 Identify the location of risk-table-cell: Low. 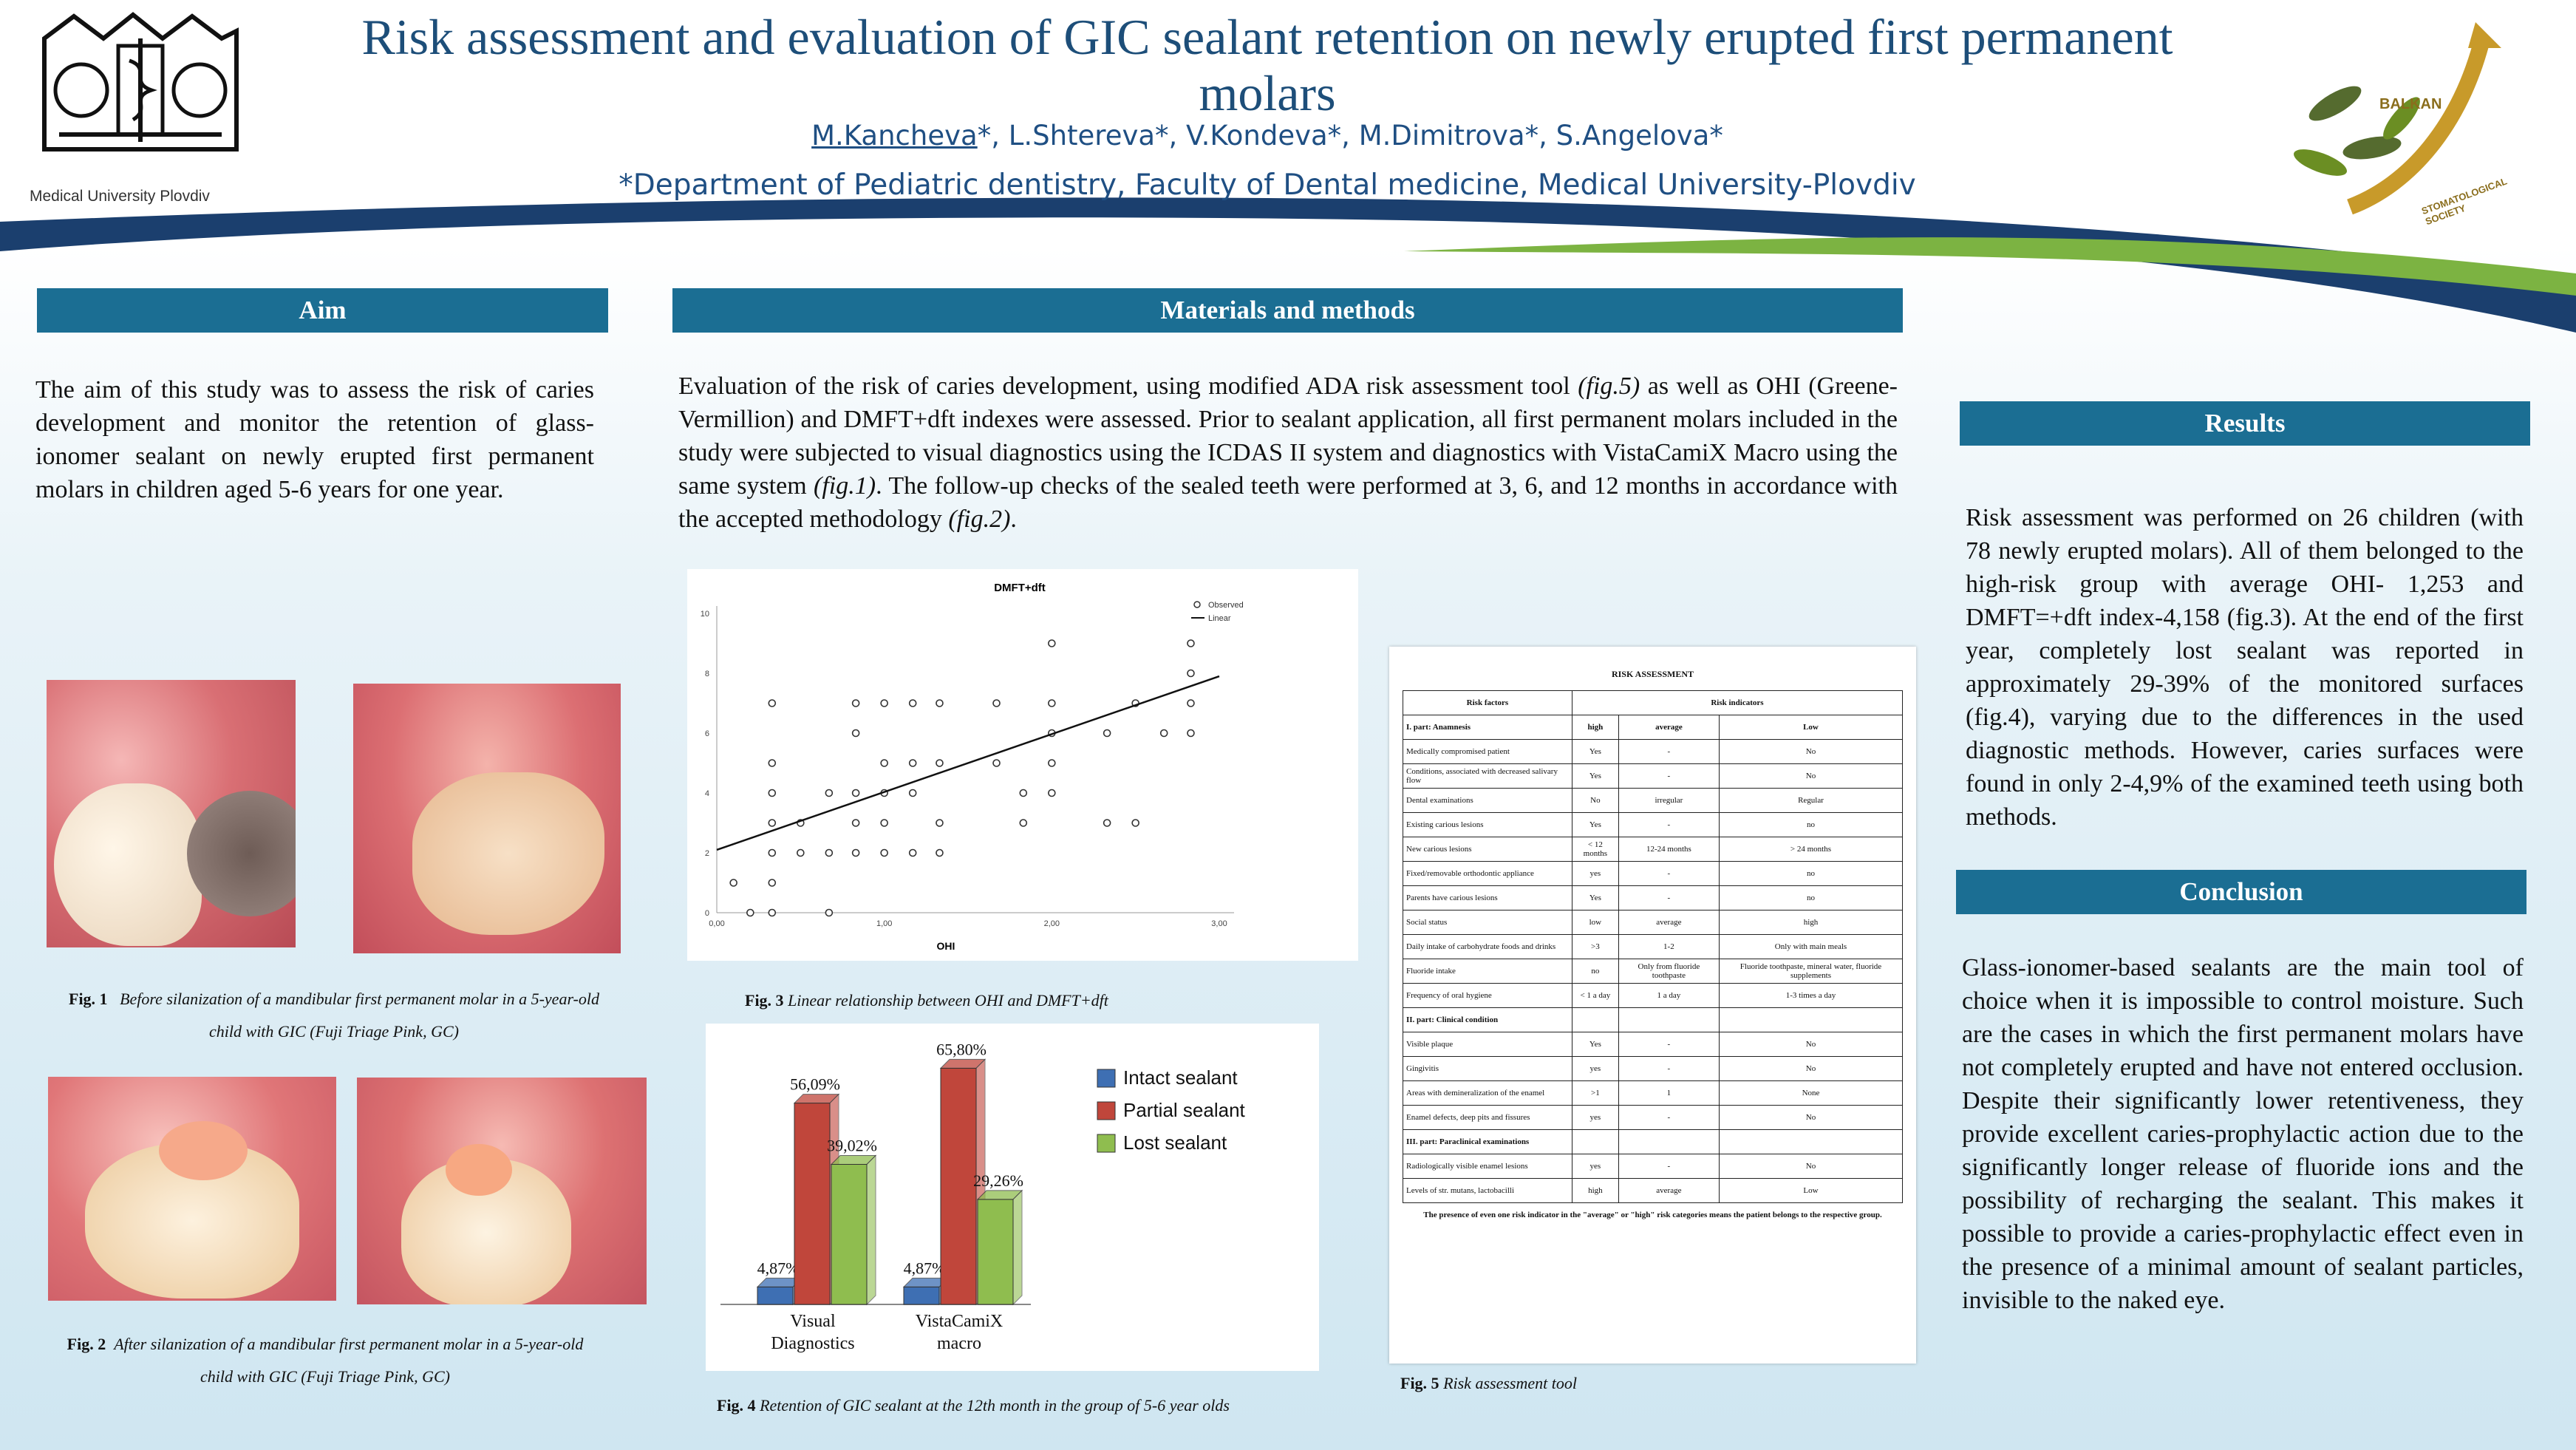
(1811, 1190).